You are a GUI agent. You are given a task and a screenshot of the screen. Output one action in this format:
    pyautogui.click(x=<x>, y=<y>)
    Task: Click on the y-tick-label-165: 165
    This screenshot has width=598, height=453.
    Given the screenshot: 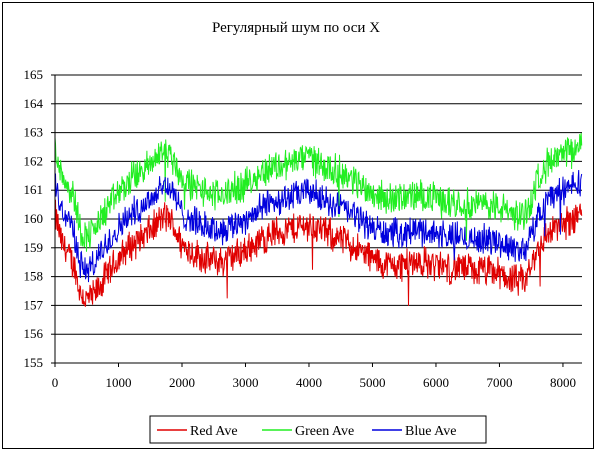 What is the action you would take?
    pyautogui.click(x=34, y=74)
    